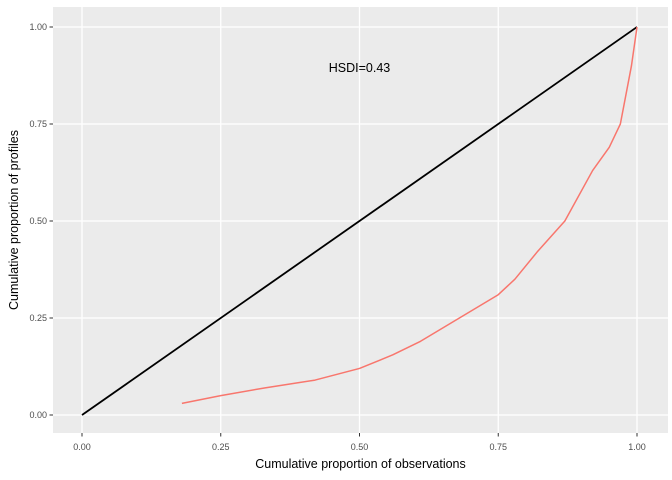 This screenshot has height=480, width=672. Describe the element at coordinates (38, 124) in the screenshot. I see `y-tick-label: 0.75` at that location.